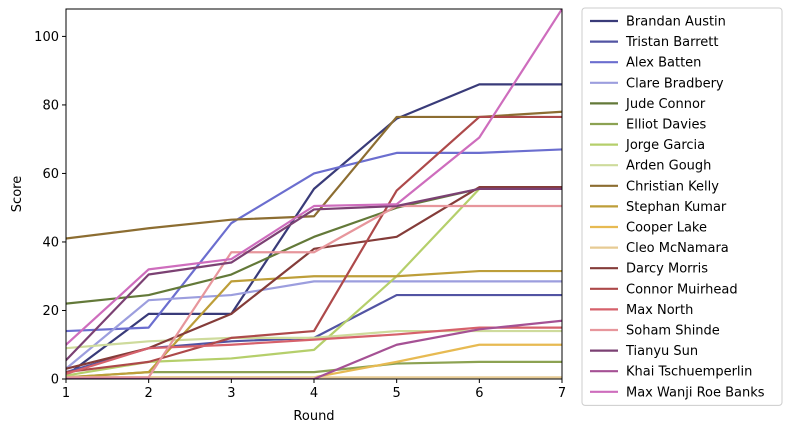 Image resolution: width=789 pixels, height=432 pixels. Describe the element at coordinates (313, 416) in the screenshot. I see `x-axis-label: Round` at that location.